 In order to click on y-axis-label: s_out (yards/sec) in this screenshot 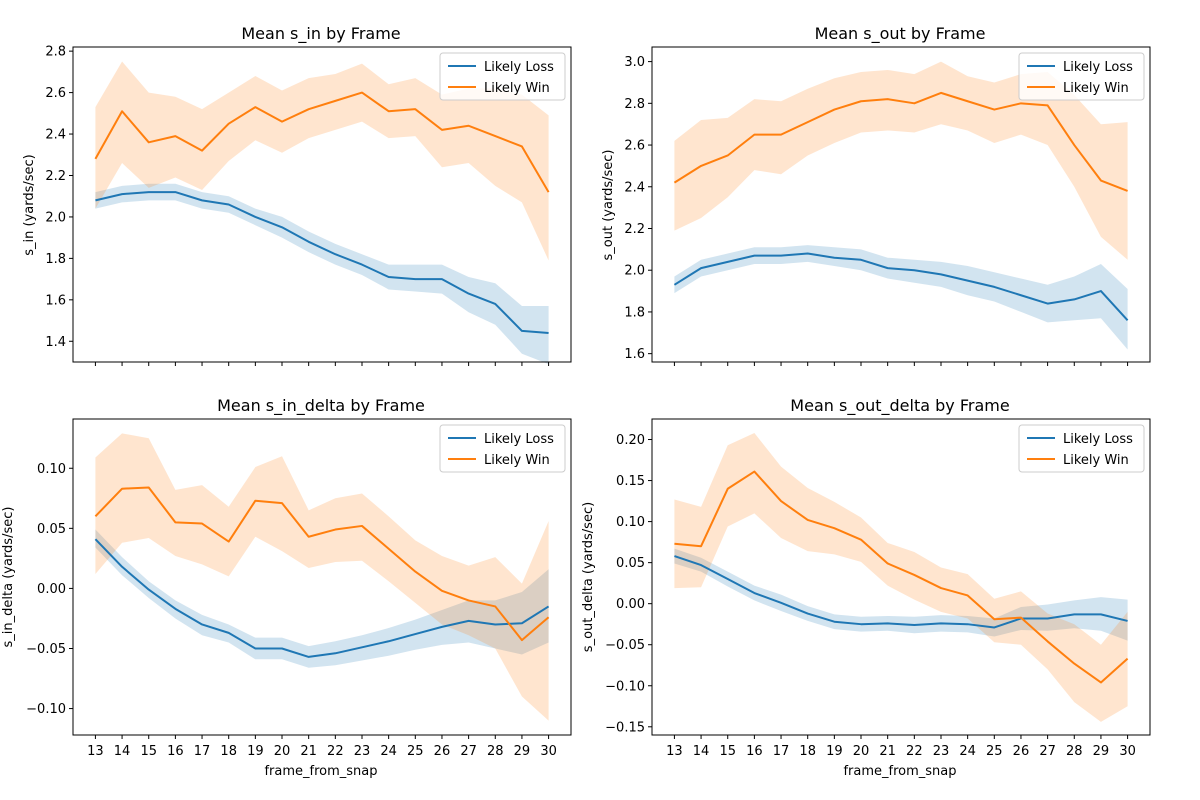, I will do `click(608, 205)`.